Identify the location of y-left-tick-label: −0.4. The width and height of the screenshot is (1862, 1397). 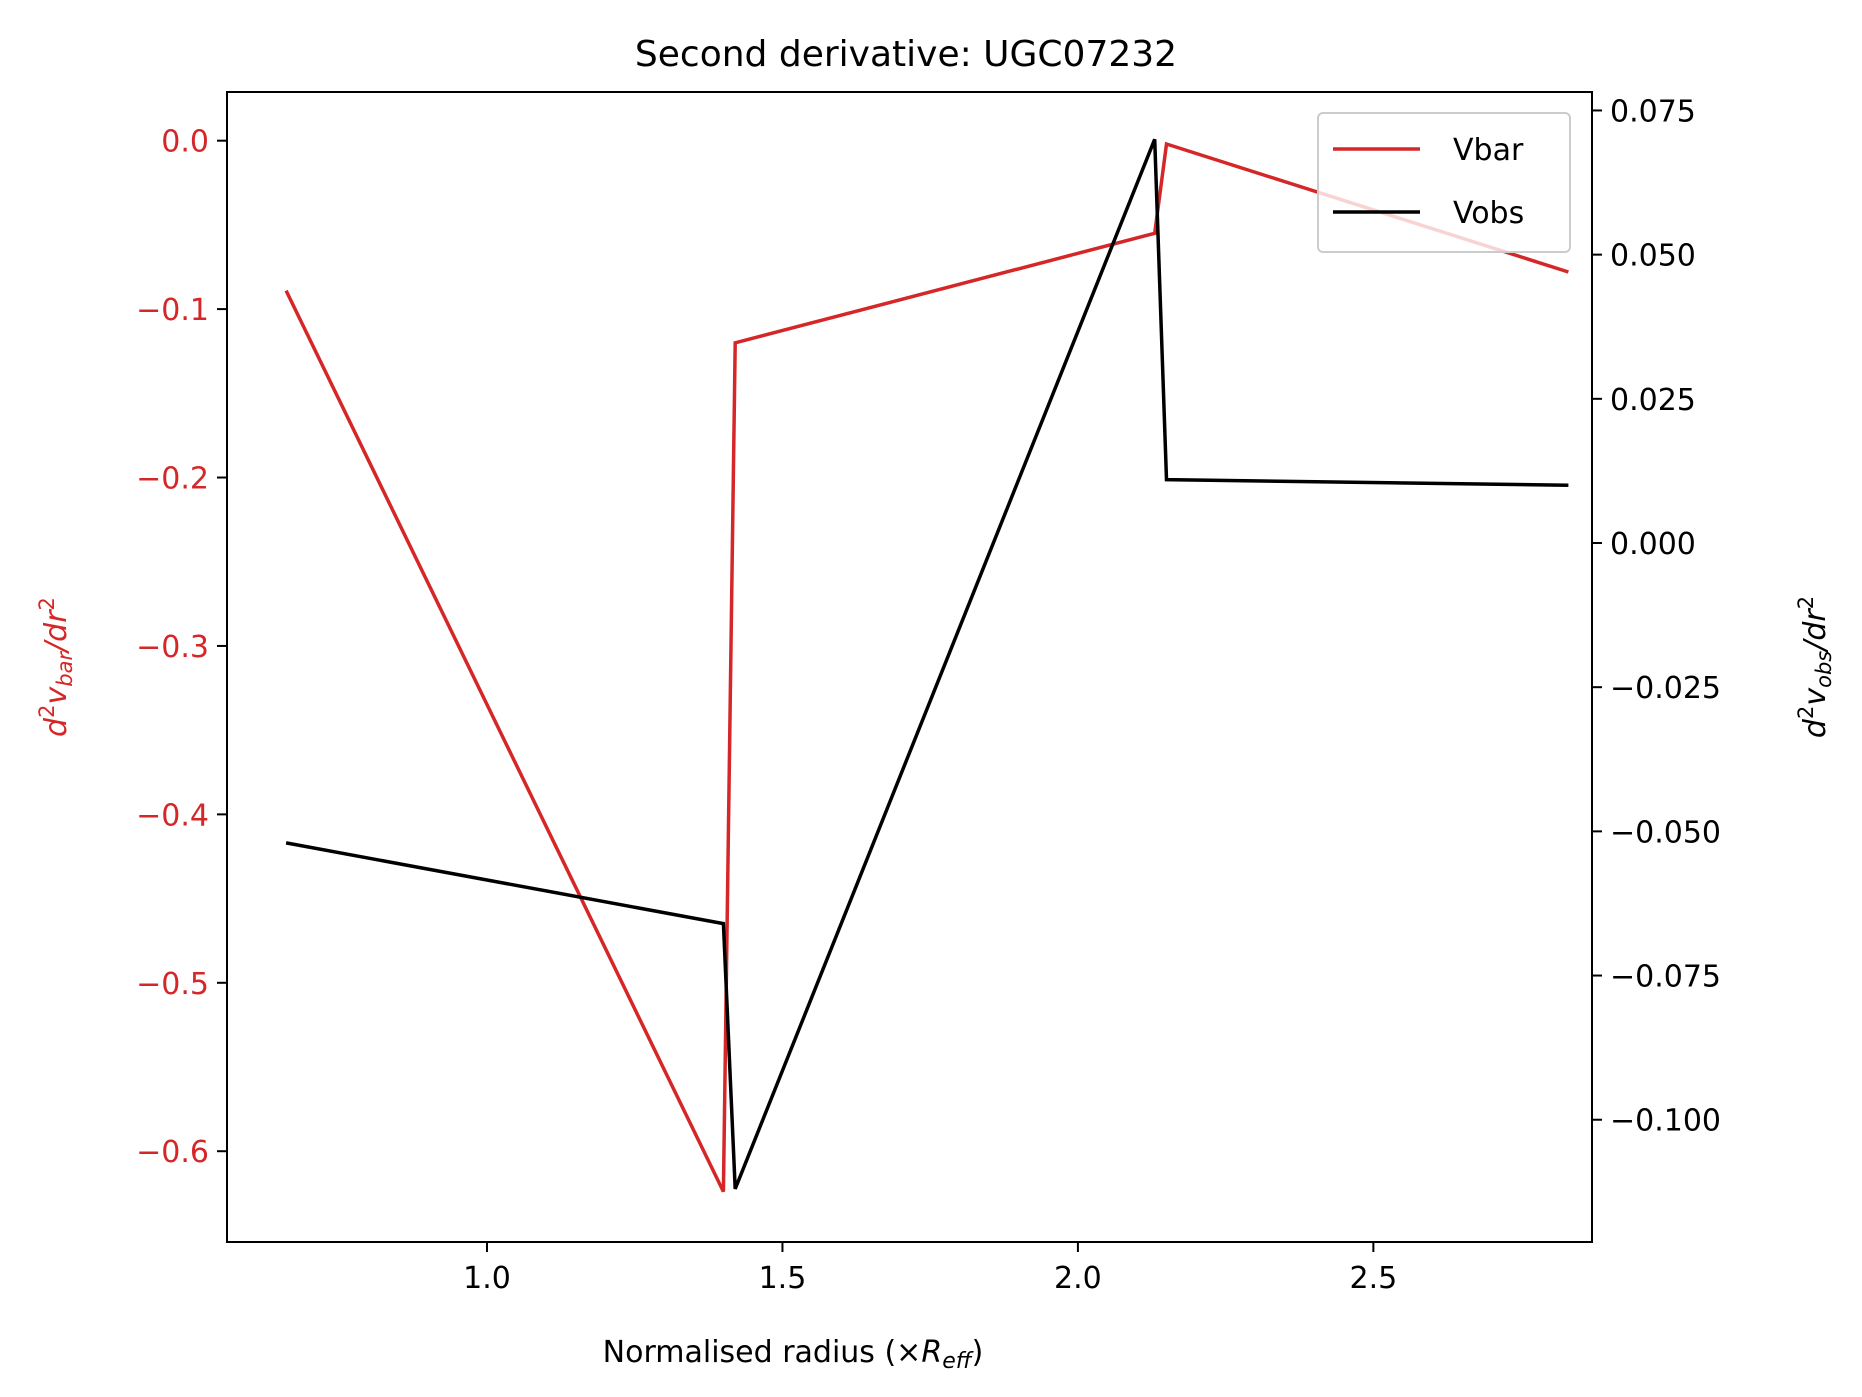
(172, 815).